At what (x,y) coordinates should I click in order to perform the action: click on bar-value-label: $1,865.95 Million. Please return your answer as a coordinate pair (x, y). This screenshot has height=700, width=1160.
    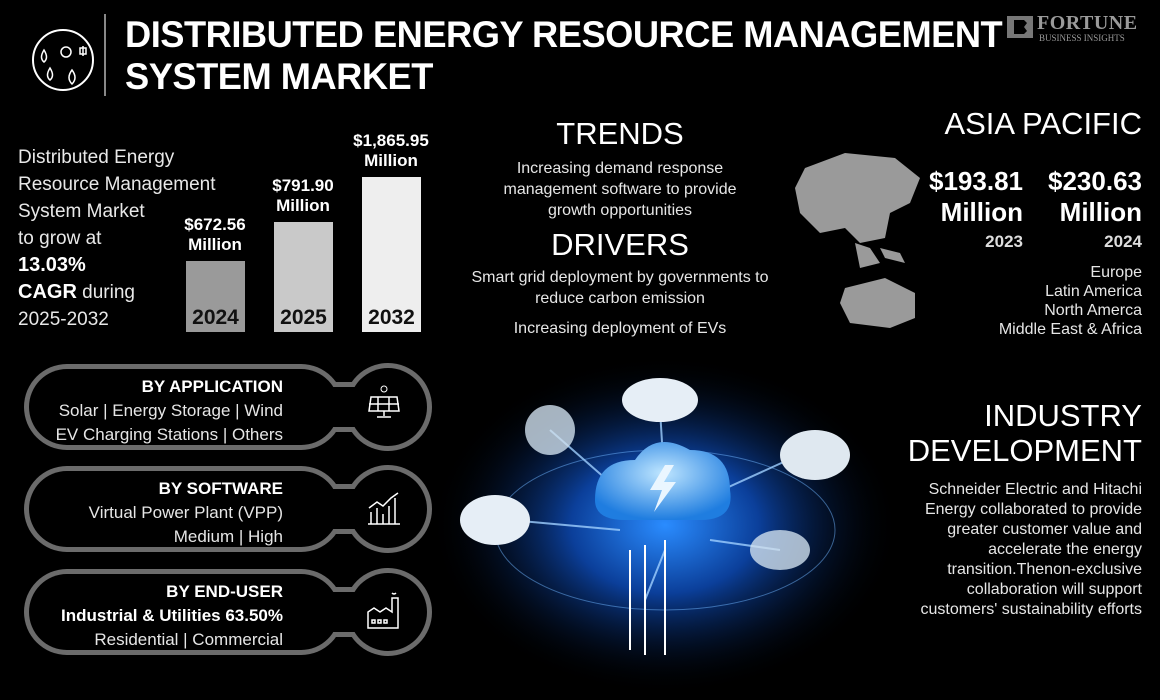
    Looking at the image, I should click on (391, 150).